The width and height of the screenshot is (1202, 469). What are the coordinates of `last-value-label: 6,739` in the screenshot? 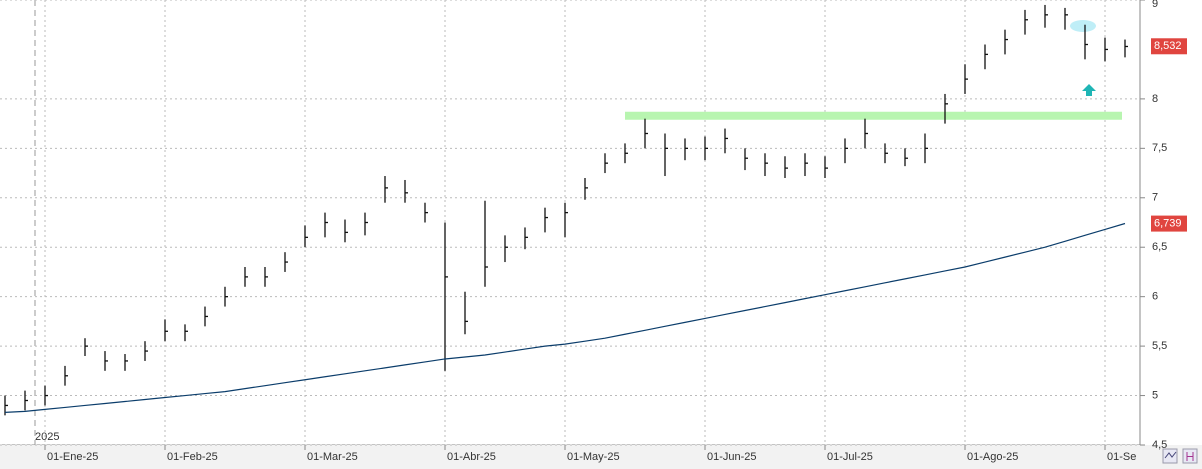 It's located at (1168, 223).